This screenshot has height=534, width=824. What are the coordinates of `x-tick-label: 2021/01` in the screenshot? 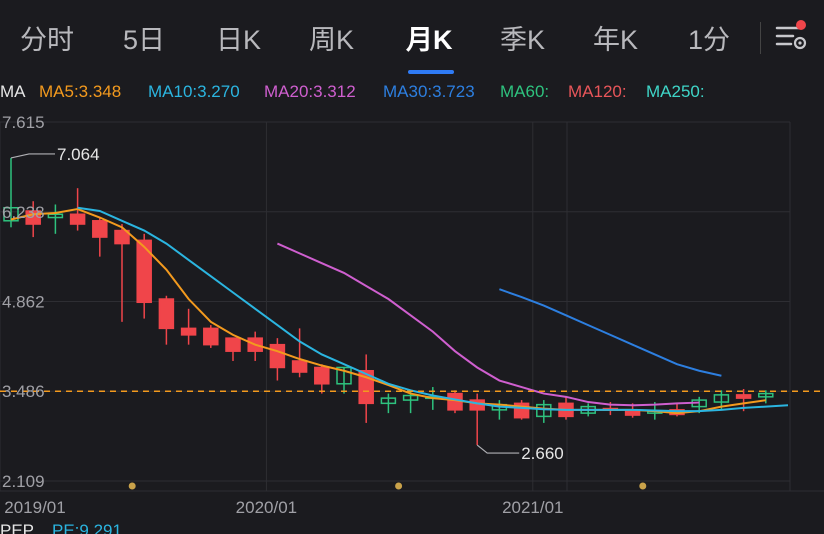 It's located at (532, 507).